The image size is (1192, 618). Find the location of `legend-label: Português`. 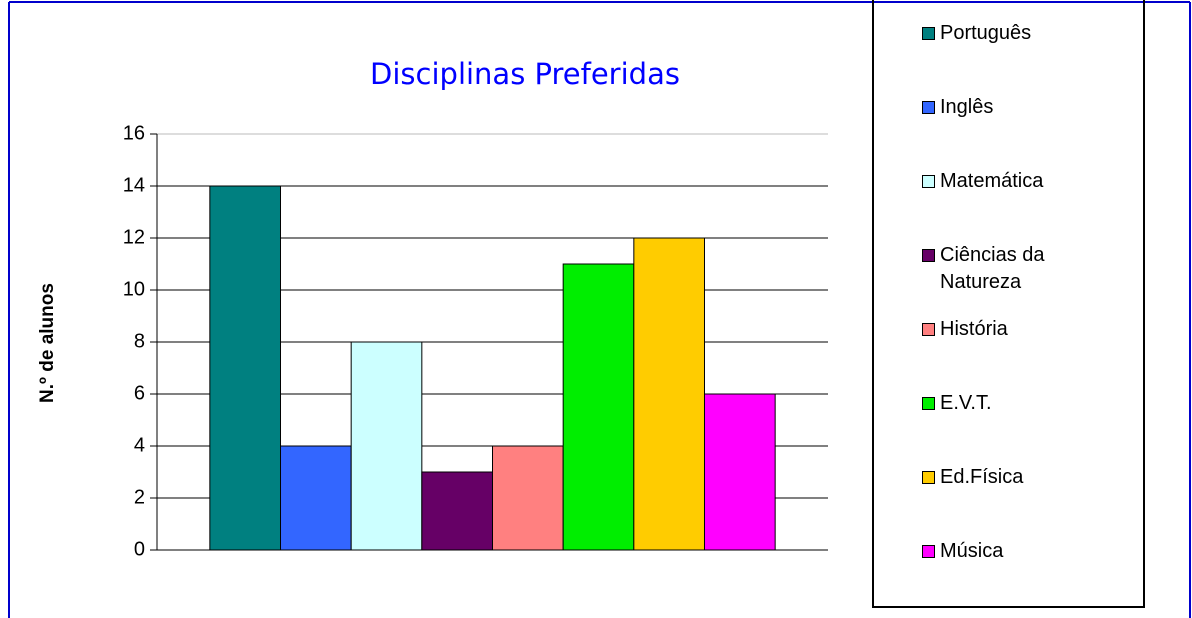

legend-label: Português is located at coordinates (986, 33).